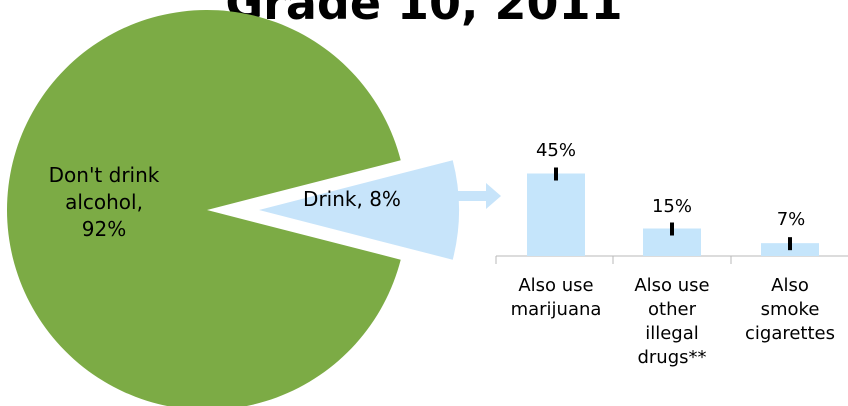  What do you see at coordinates (556, 309) in the screenshot?
I see `category-label-line: marijuana` at bounding box center [556, 309].